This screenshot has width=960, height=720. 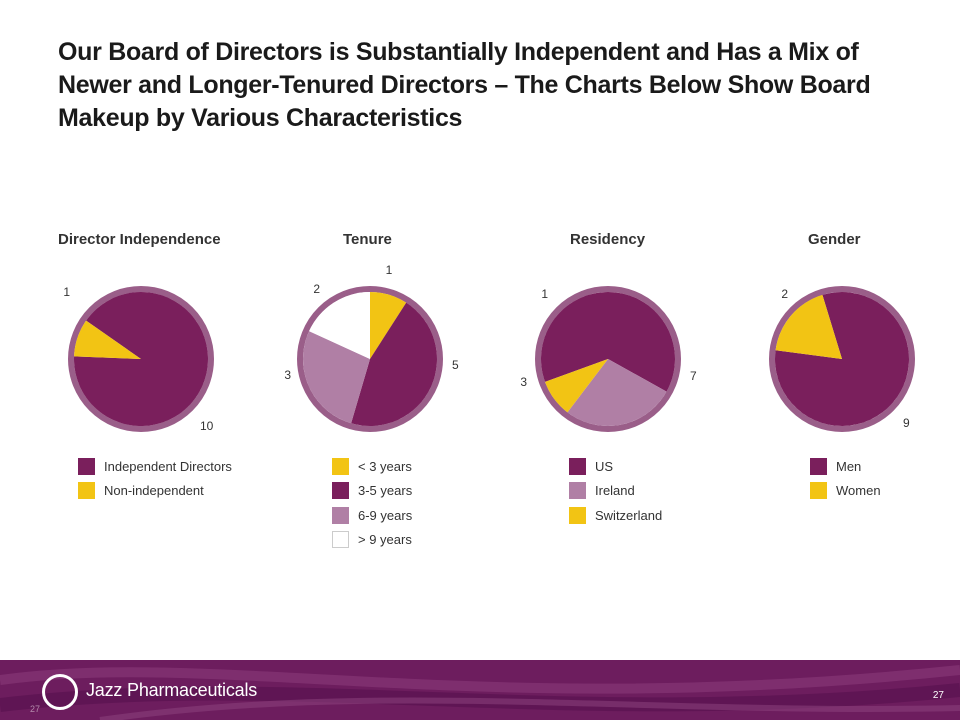 I want to click on legend-tenure: < 3 years 3-5 years 6-9 years > 9 years, so click(x=372, y=503).